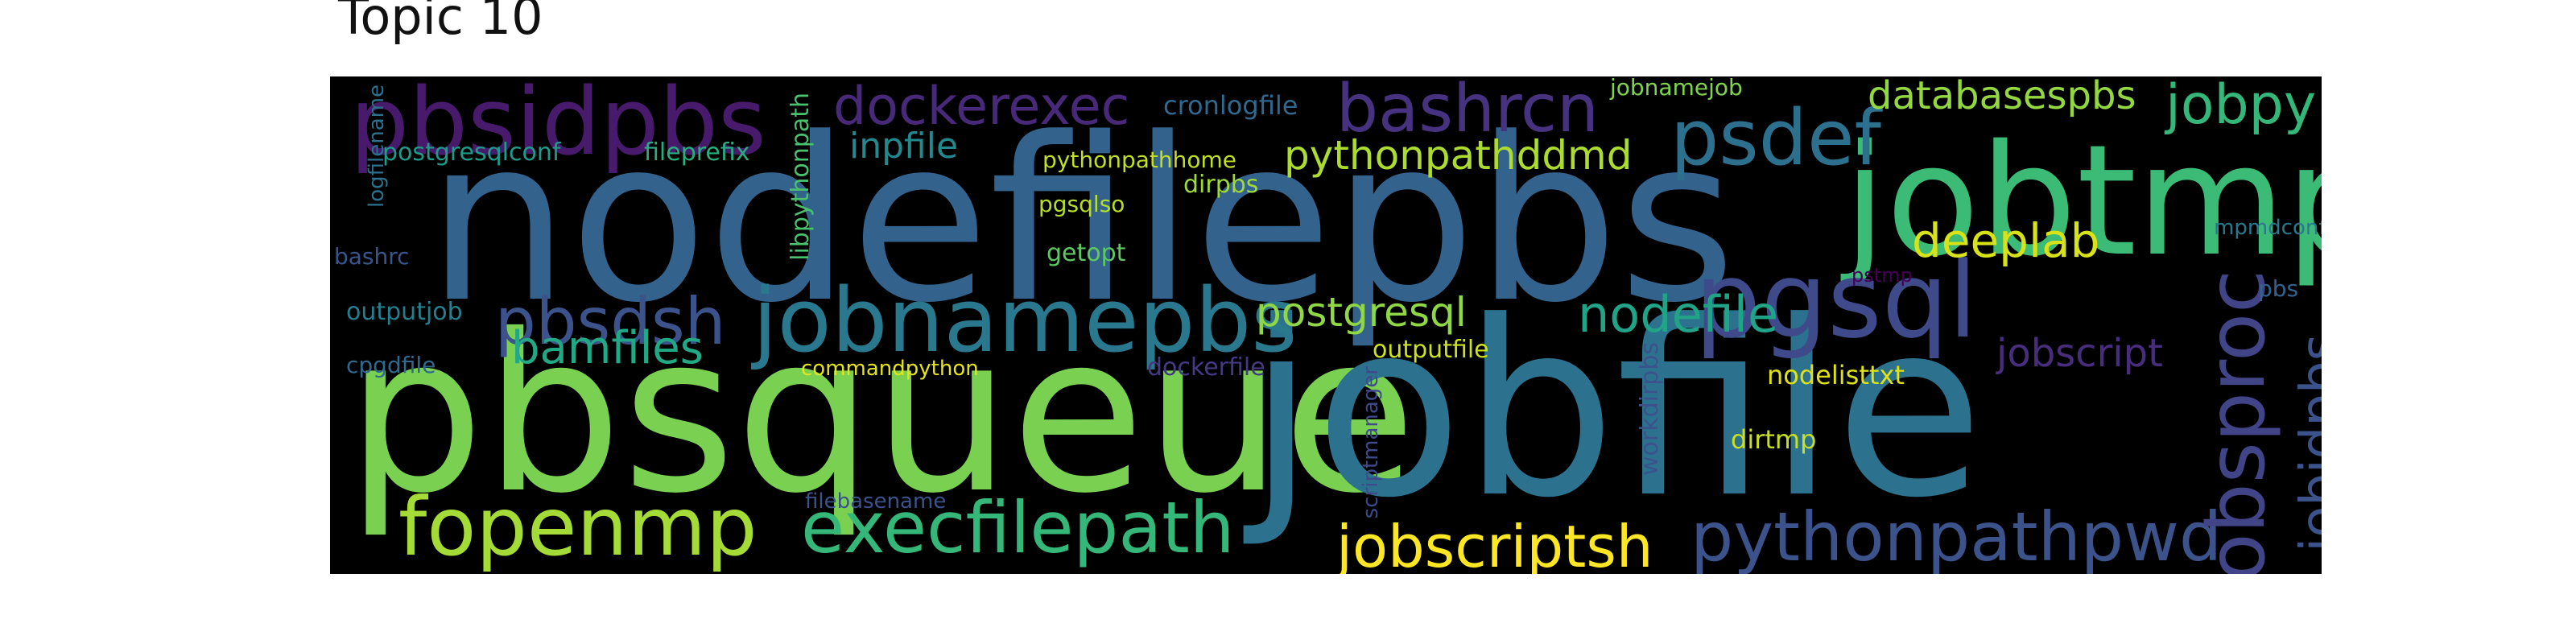  I want to click on cloud-word: postgresql, so click(1361, 312).